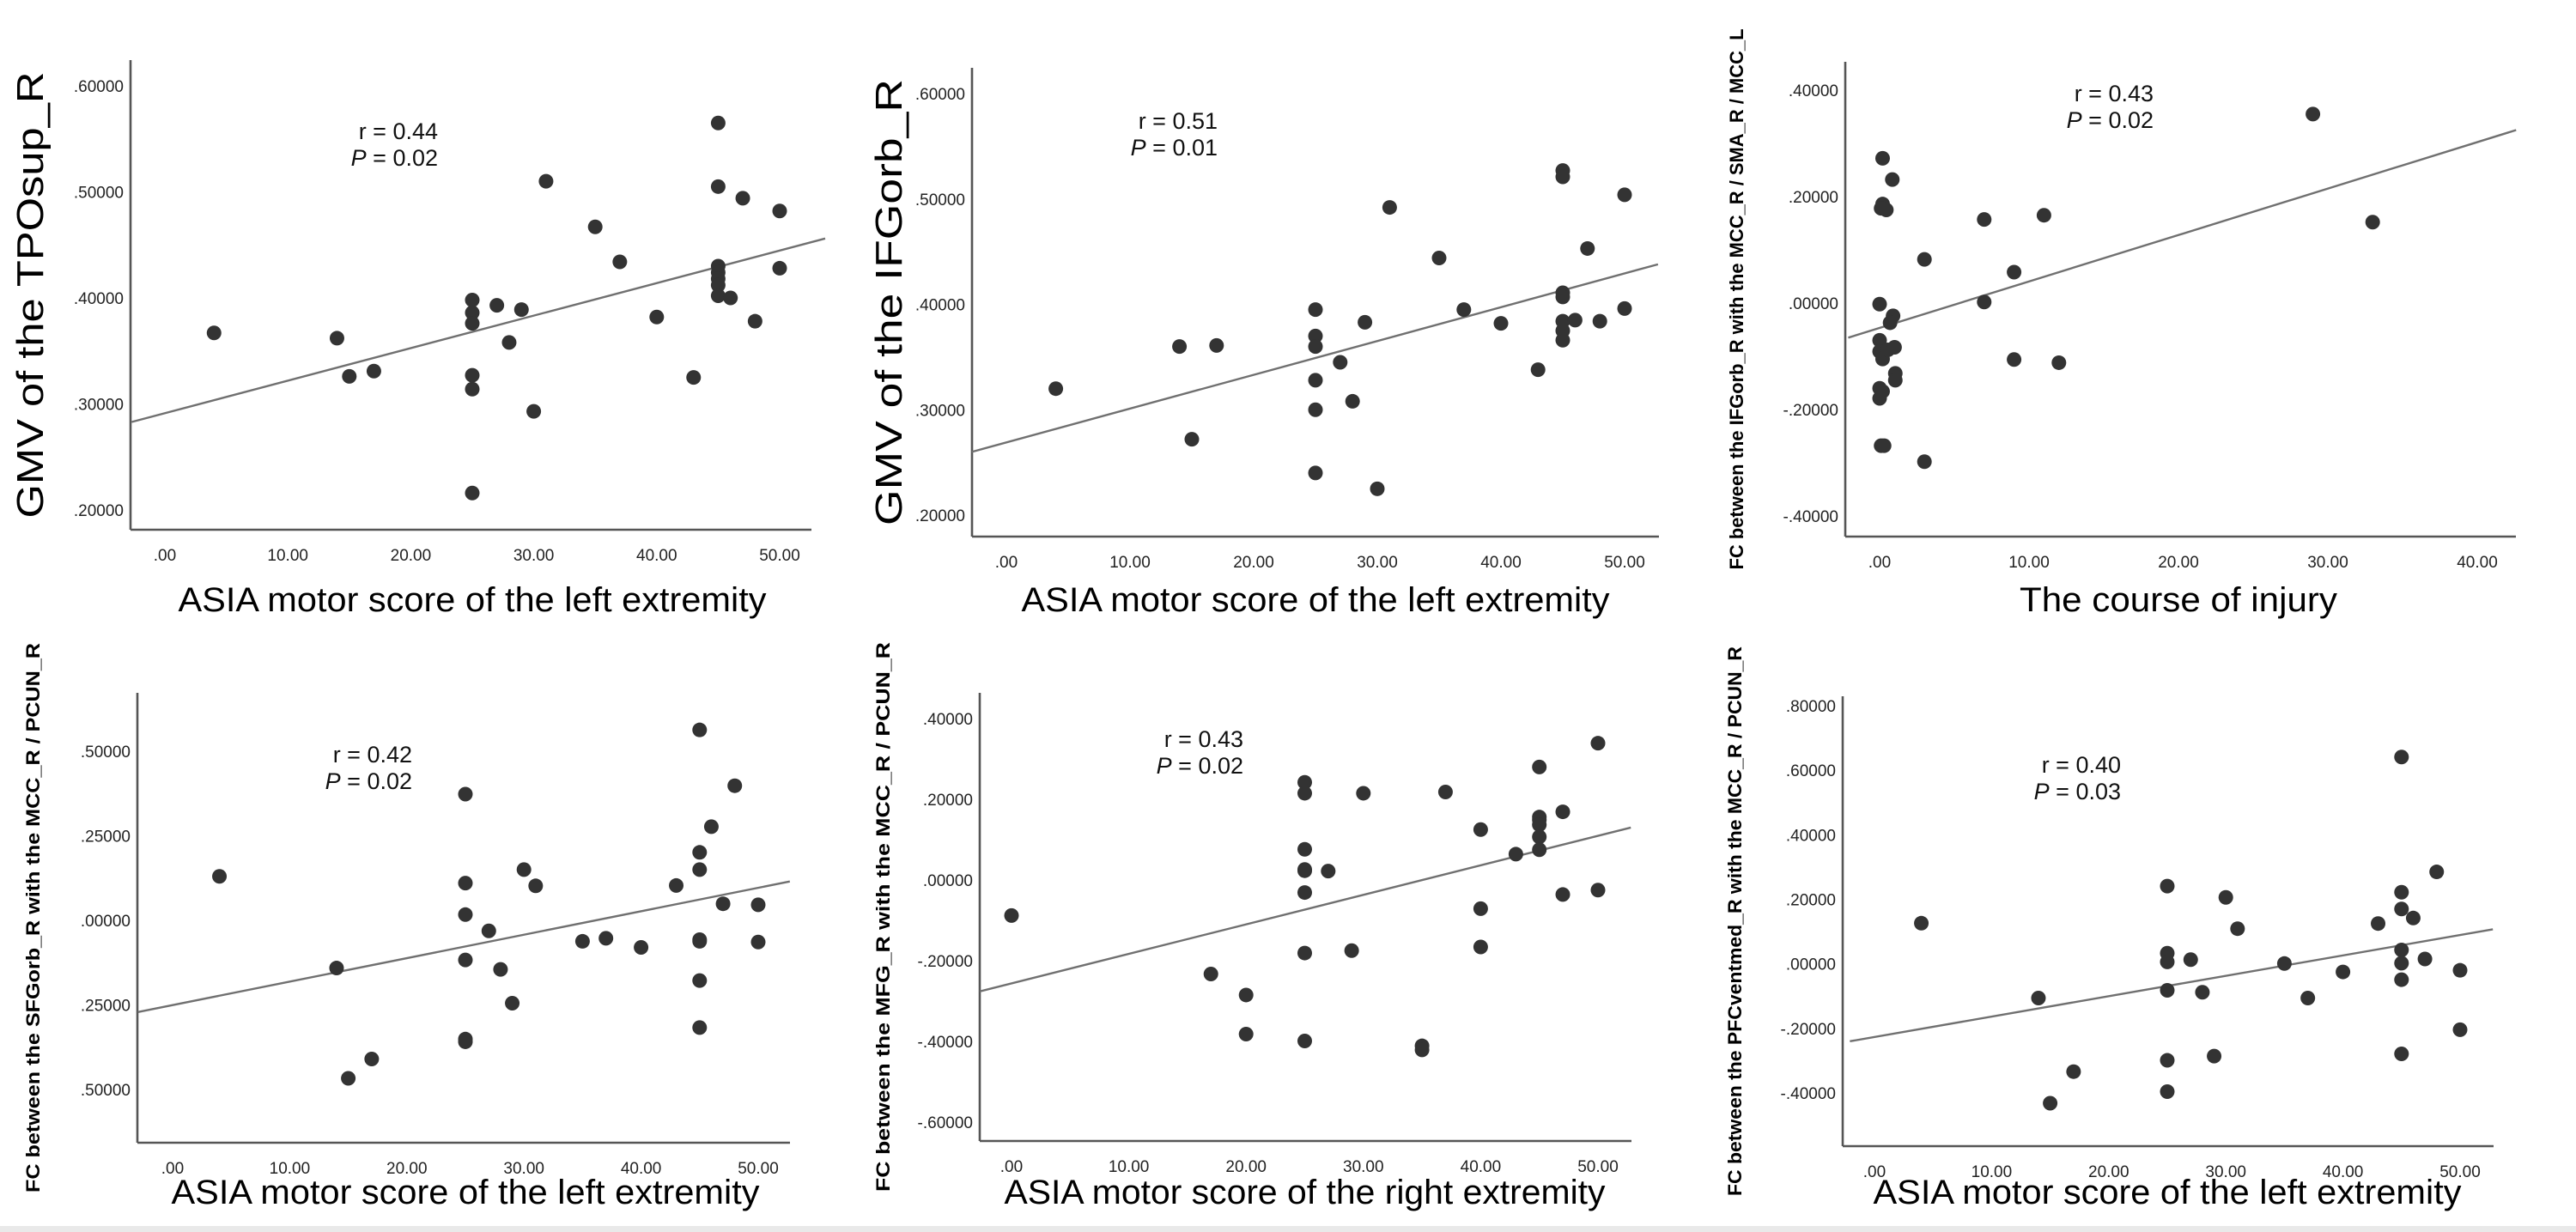 This screenshot has width=2576, height=1232. Describe the element at coordinates (1880, 563) in the screenshot. I see `x-tick-label: .00` at that location.